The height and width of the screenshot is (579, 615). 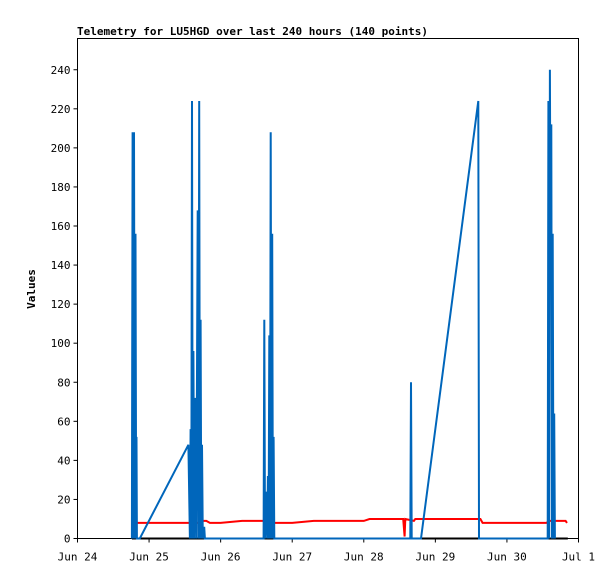 I want to click on y-tick-label: 160, so click(x=61, y=226).